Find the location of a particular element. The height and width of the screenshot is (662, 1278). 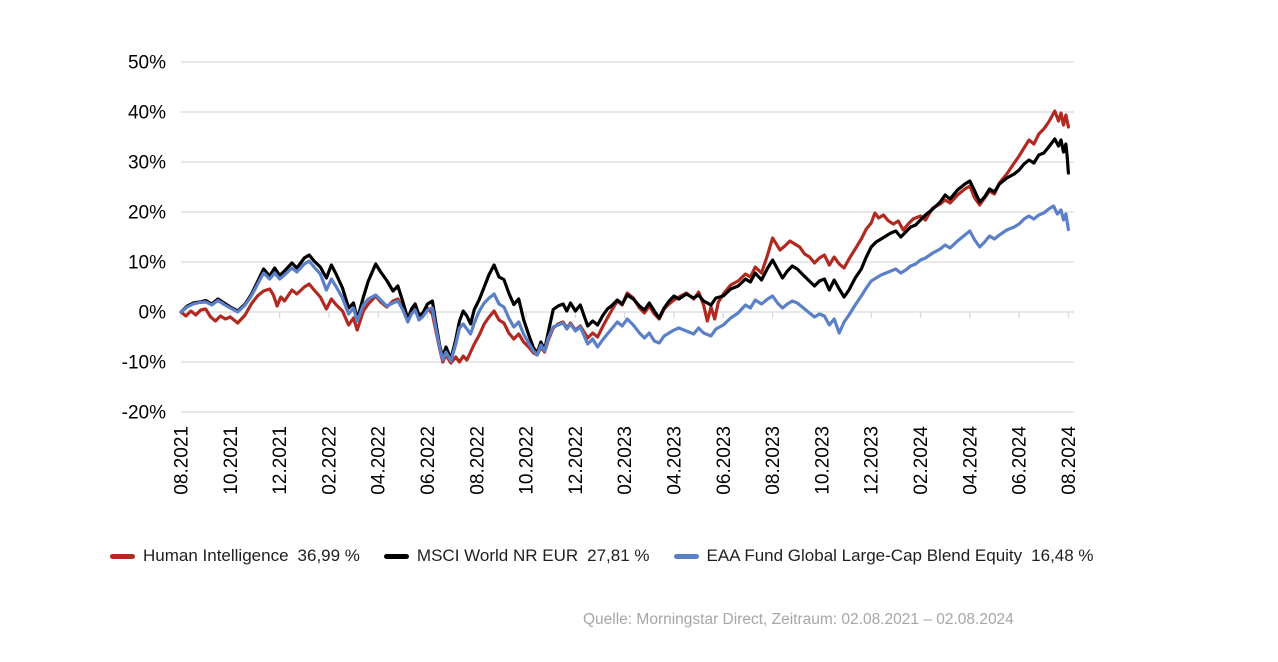

x-axis-label: 12.2023 is located at coordinates (872, 460).